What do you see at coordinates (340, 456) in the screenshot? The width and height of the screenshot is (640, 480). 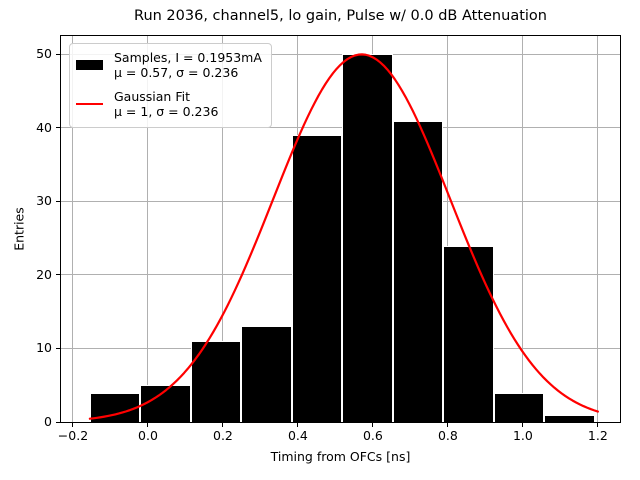 I see `x-axis-label: Timing from OFCs [ns]` at bounding box center [340, 456].